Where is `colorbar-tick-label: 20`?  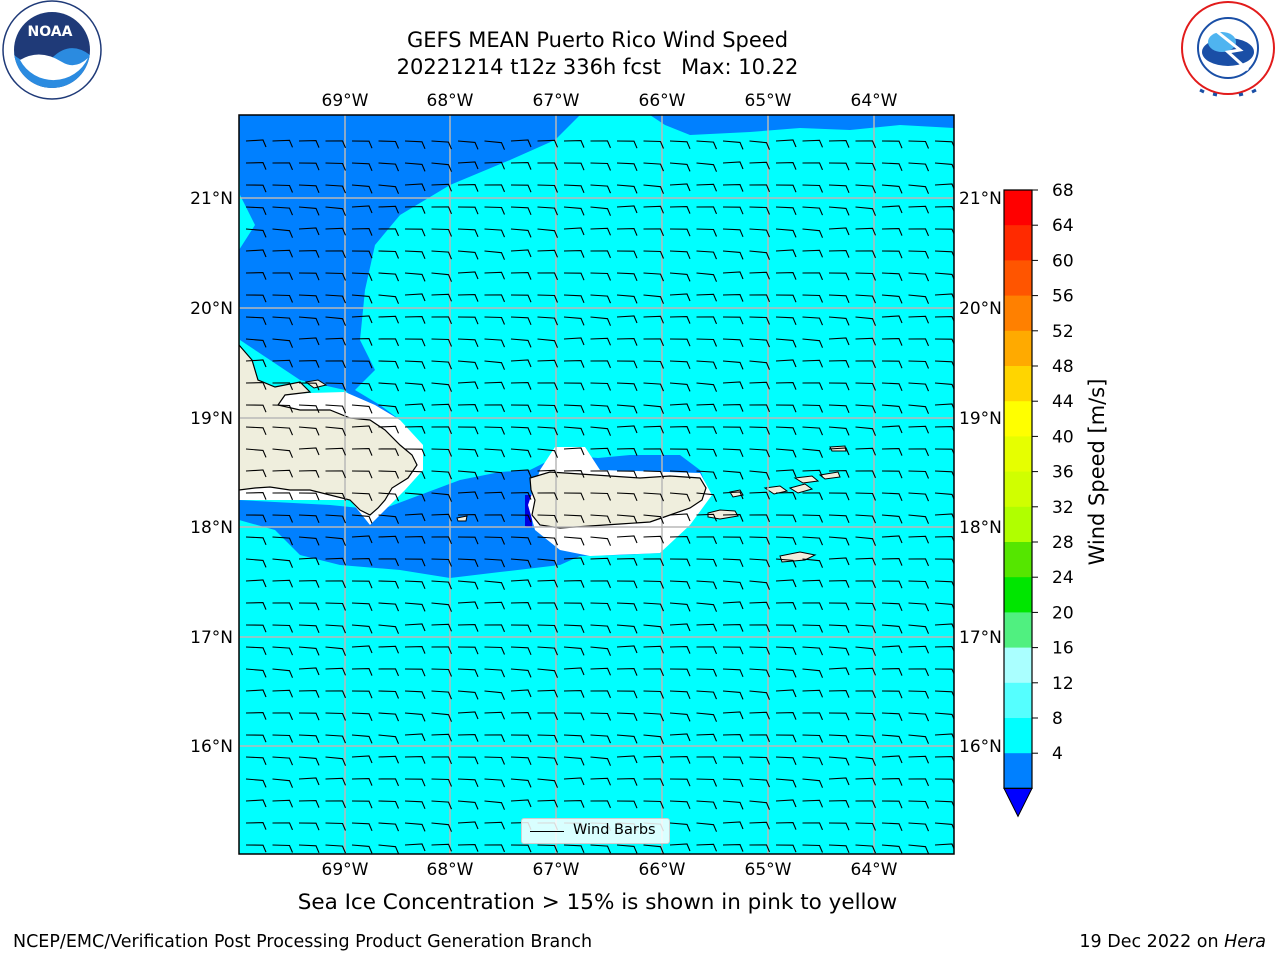 colorbar-tick-label: 20 is located at coordinates (1063, 613).